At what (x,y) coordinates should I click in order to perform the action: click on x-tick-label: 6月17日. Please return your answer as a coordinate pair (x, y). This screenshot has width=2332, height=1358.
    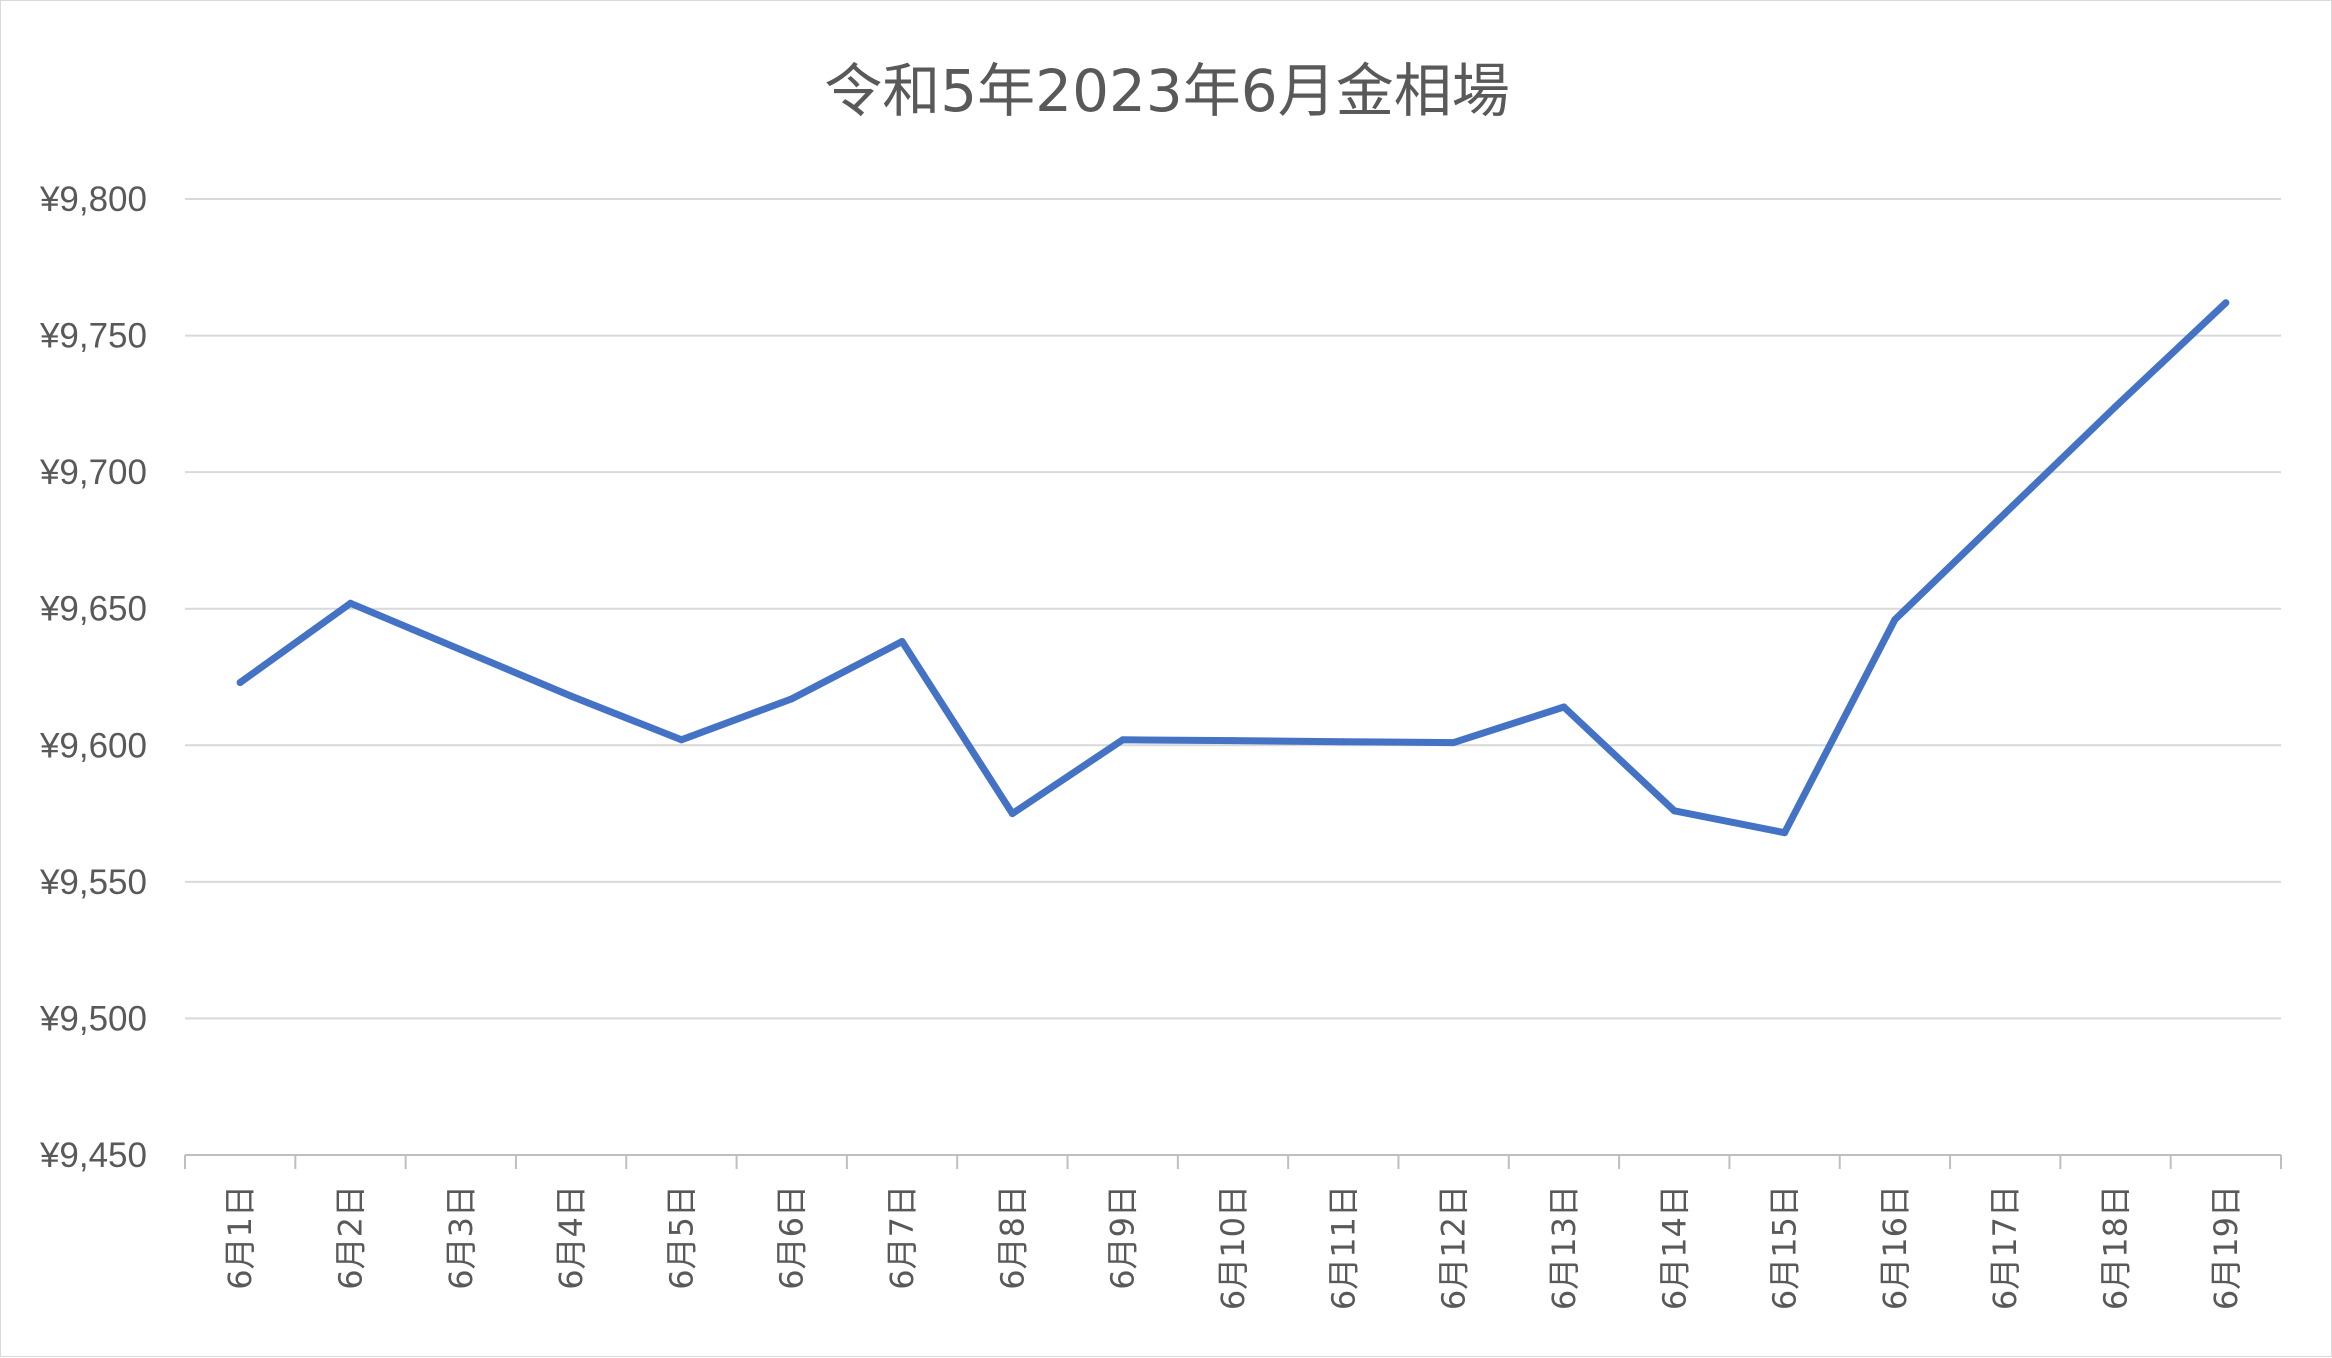
    Looking at the image, I should click on (2005, 1247).